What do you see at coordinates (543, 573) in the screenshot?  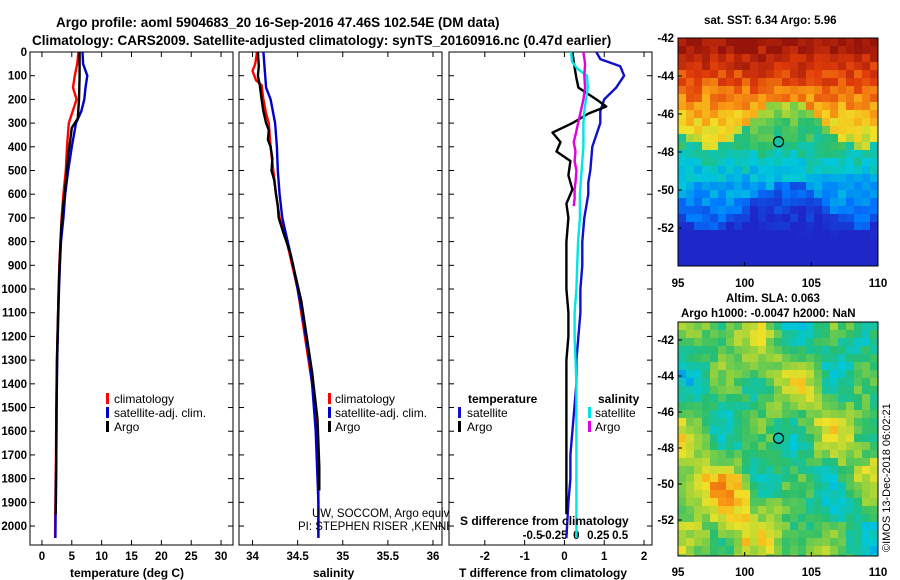 I see `t-difference-xlabel: T difference from climatology` at bounding box center [543, 573].